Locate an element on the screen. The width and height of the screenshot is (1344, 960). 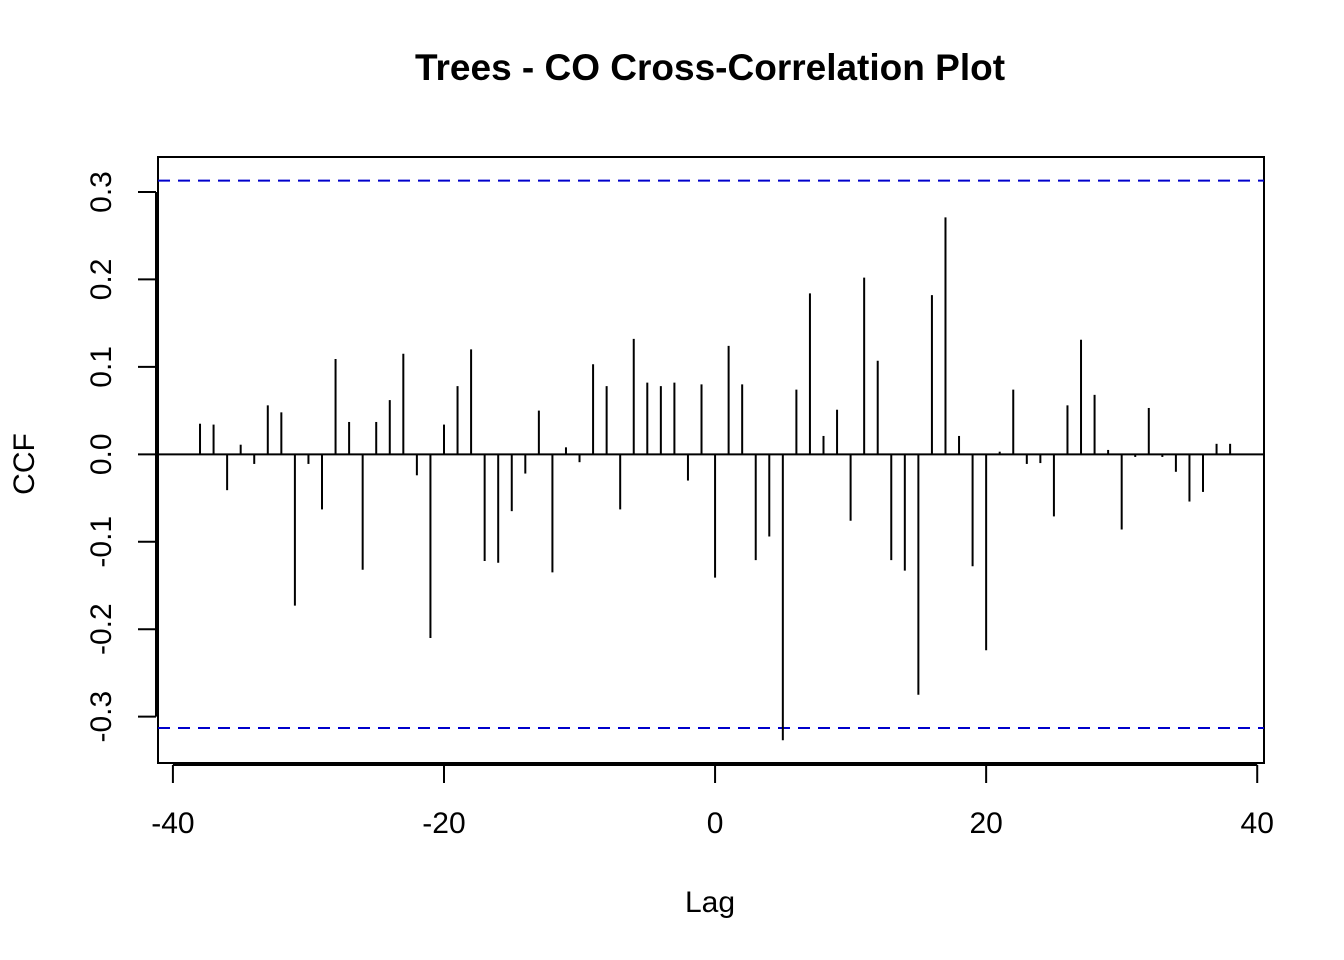
y-tick-label: 0.0 is located at coordinates (101, 454).